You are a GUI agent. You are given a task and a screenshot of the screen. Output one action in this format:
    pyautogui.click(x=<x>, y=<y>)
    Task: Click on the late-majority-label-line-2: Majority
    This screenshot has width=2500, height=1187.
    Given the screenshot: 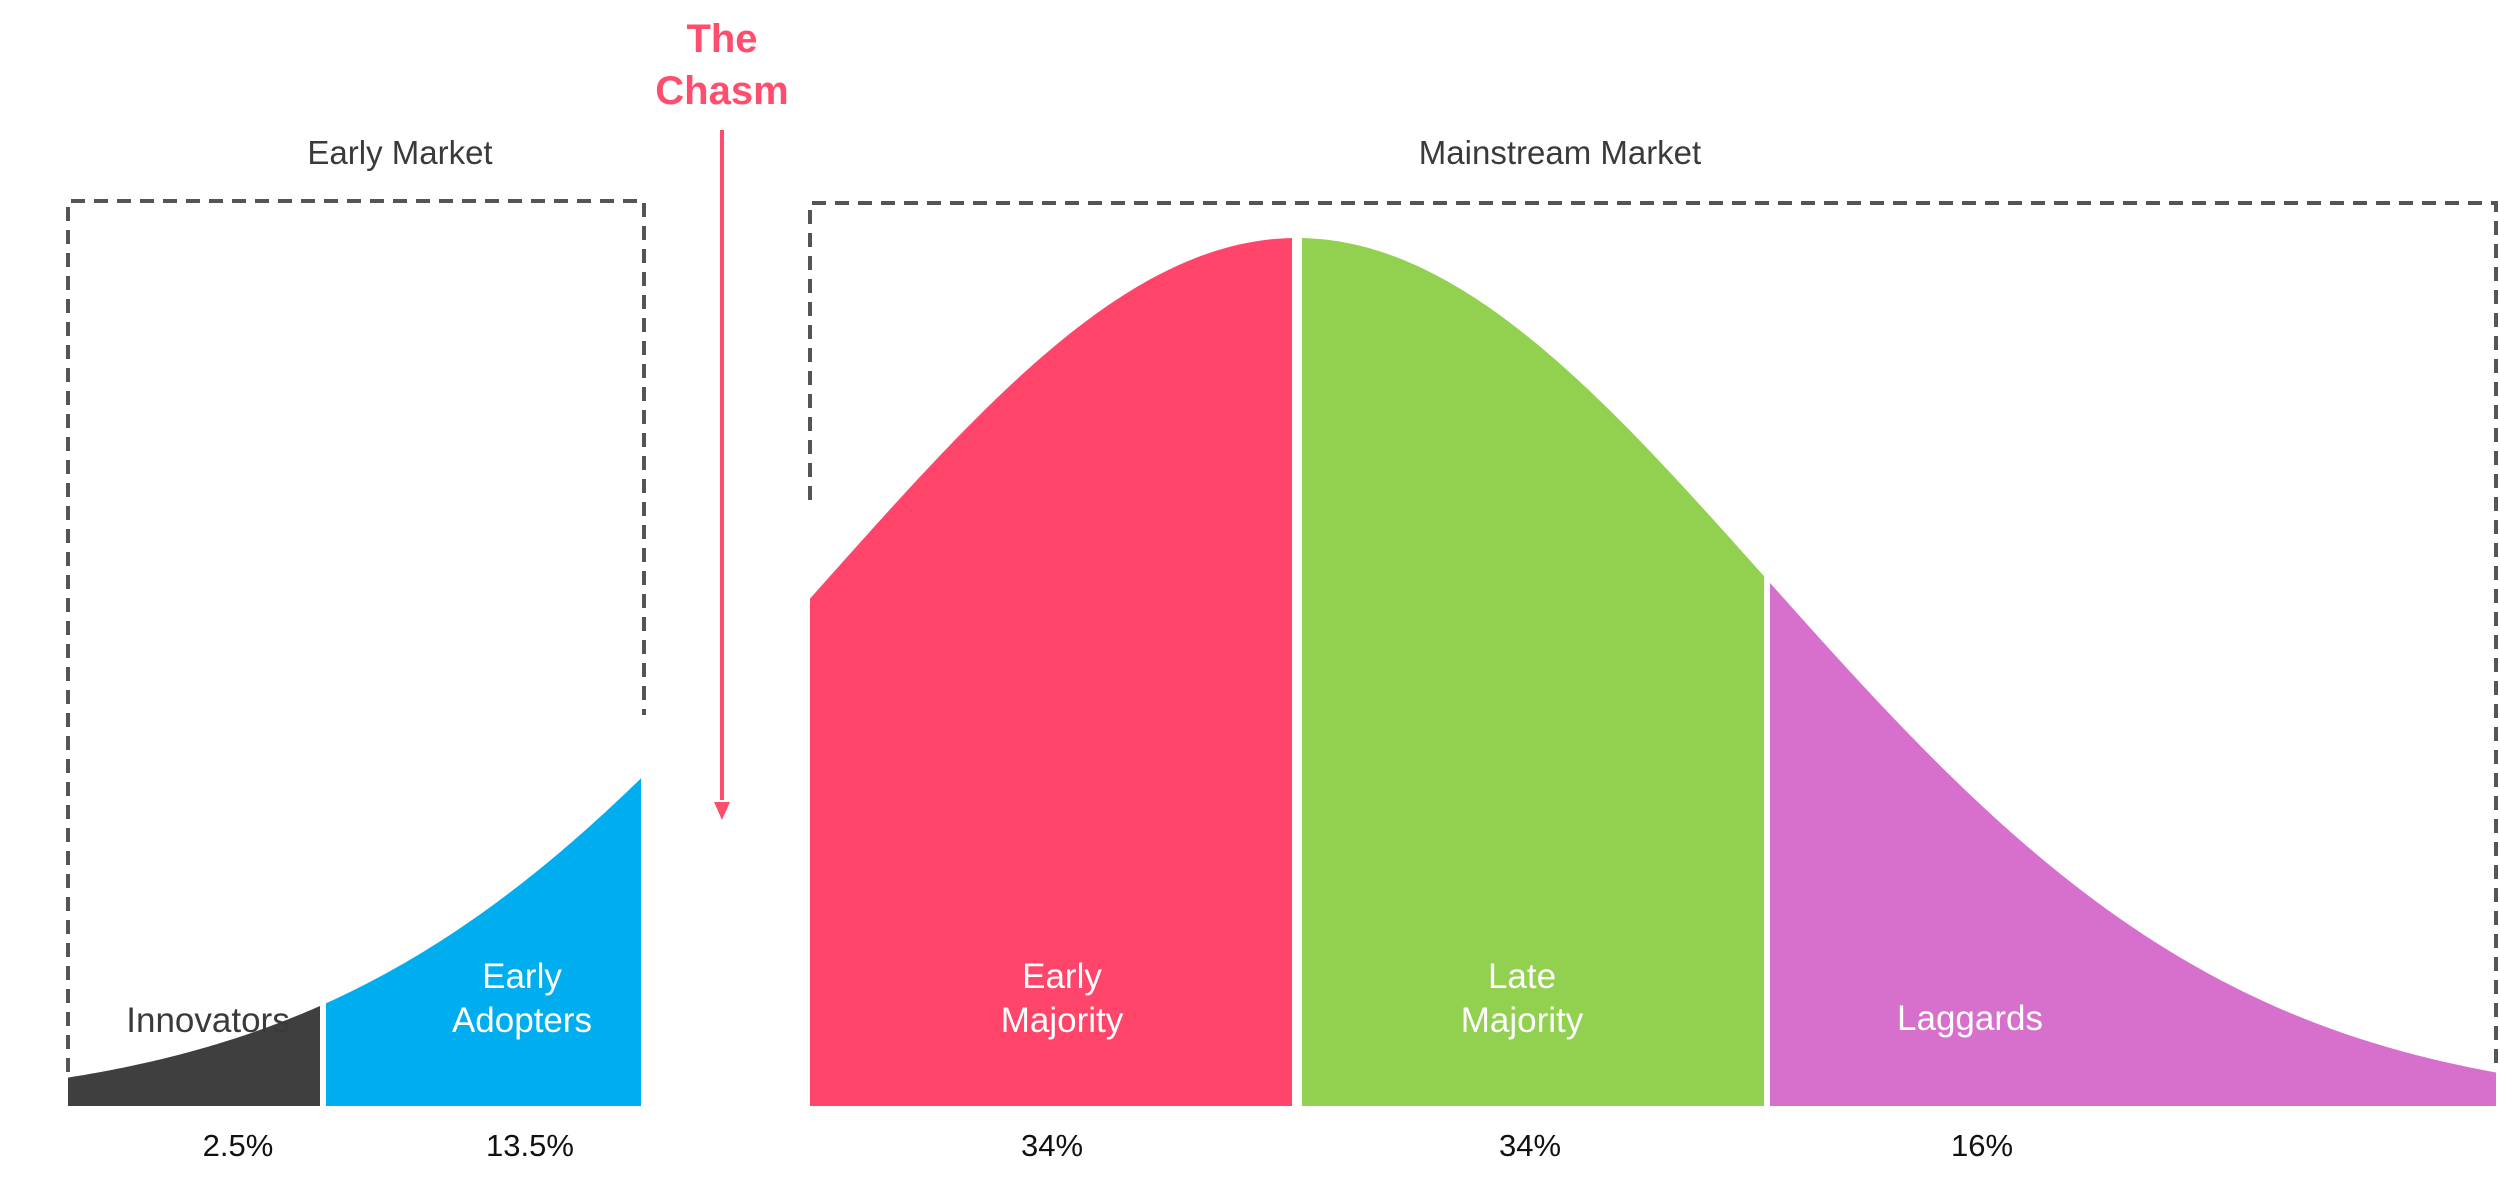 What is the action you would take?
    pyautogui.click(x=1522, y=1020)
    